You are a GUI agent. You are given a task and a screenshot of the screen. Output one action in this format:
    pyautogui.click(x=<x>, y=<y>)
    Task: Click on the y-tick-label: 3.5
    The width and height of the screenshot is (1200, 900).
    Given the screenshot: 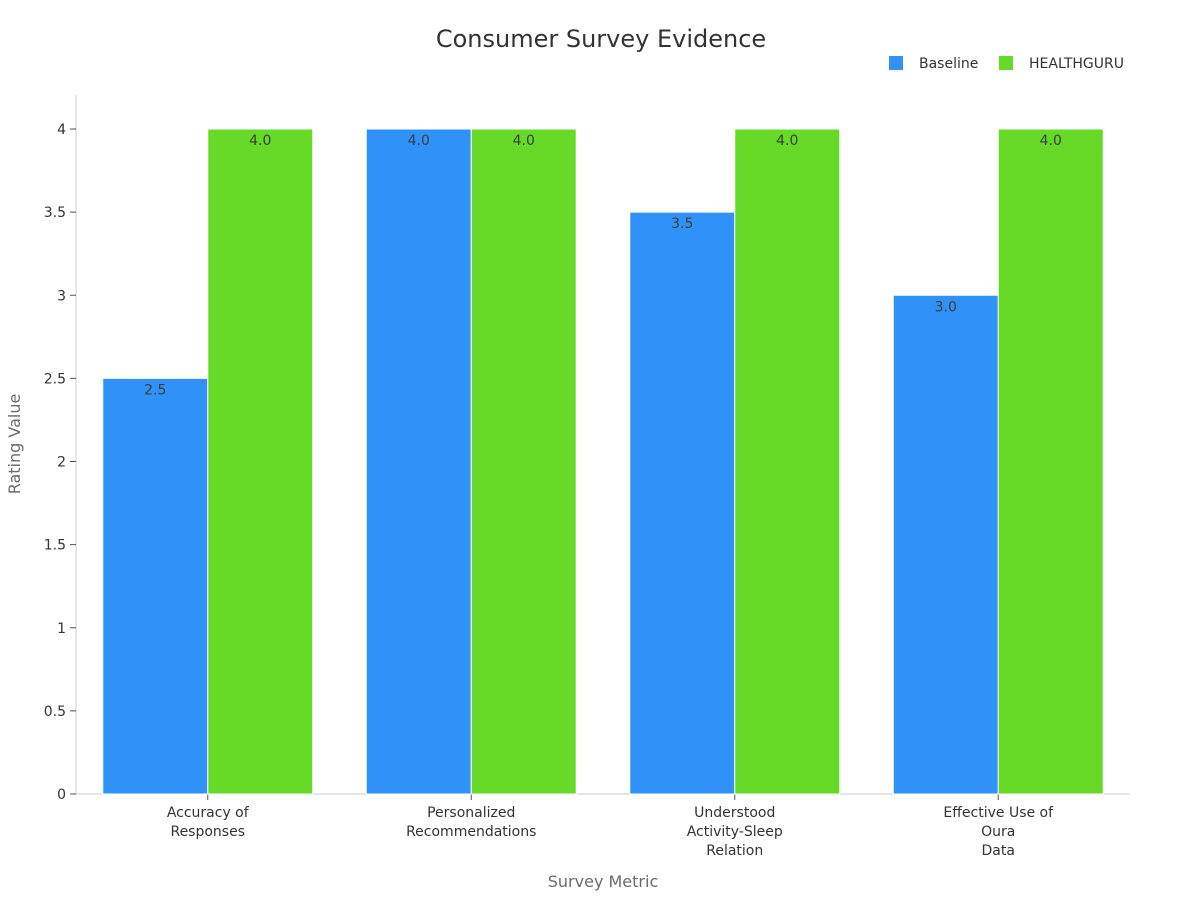 What is the action you would take?
    pyautogui.click(x=55, y=213)
    